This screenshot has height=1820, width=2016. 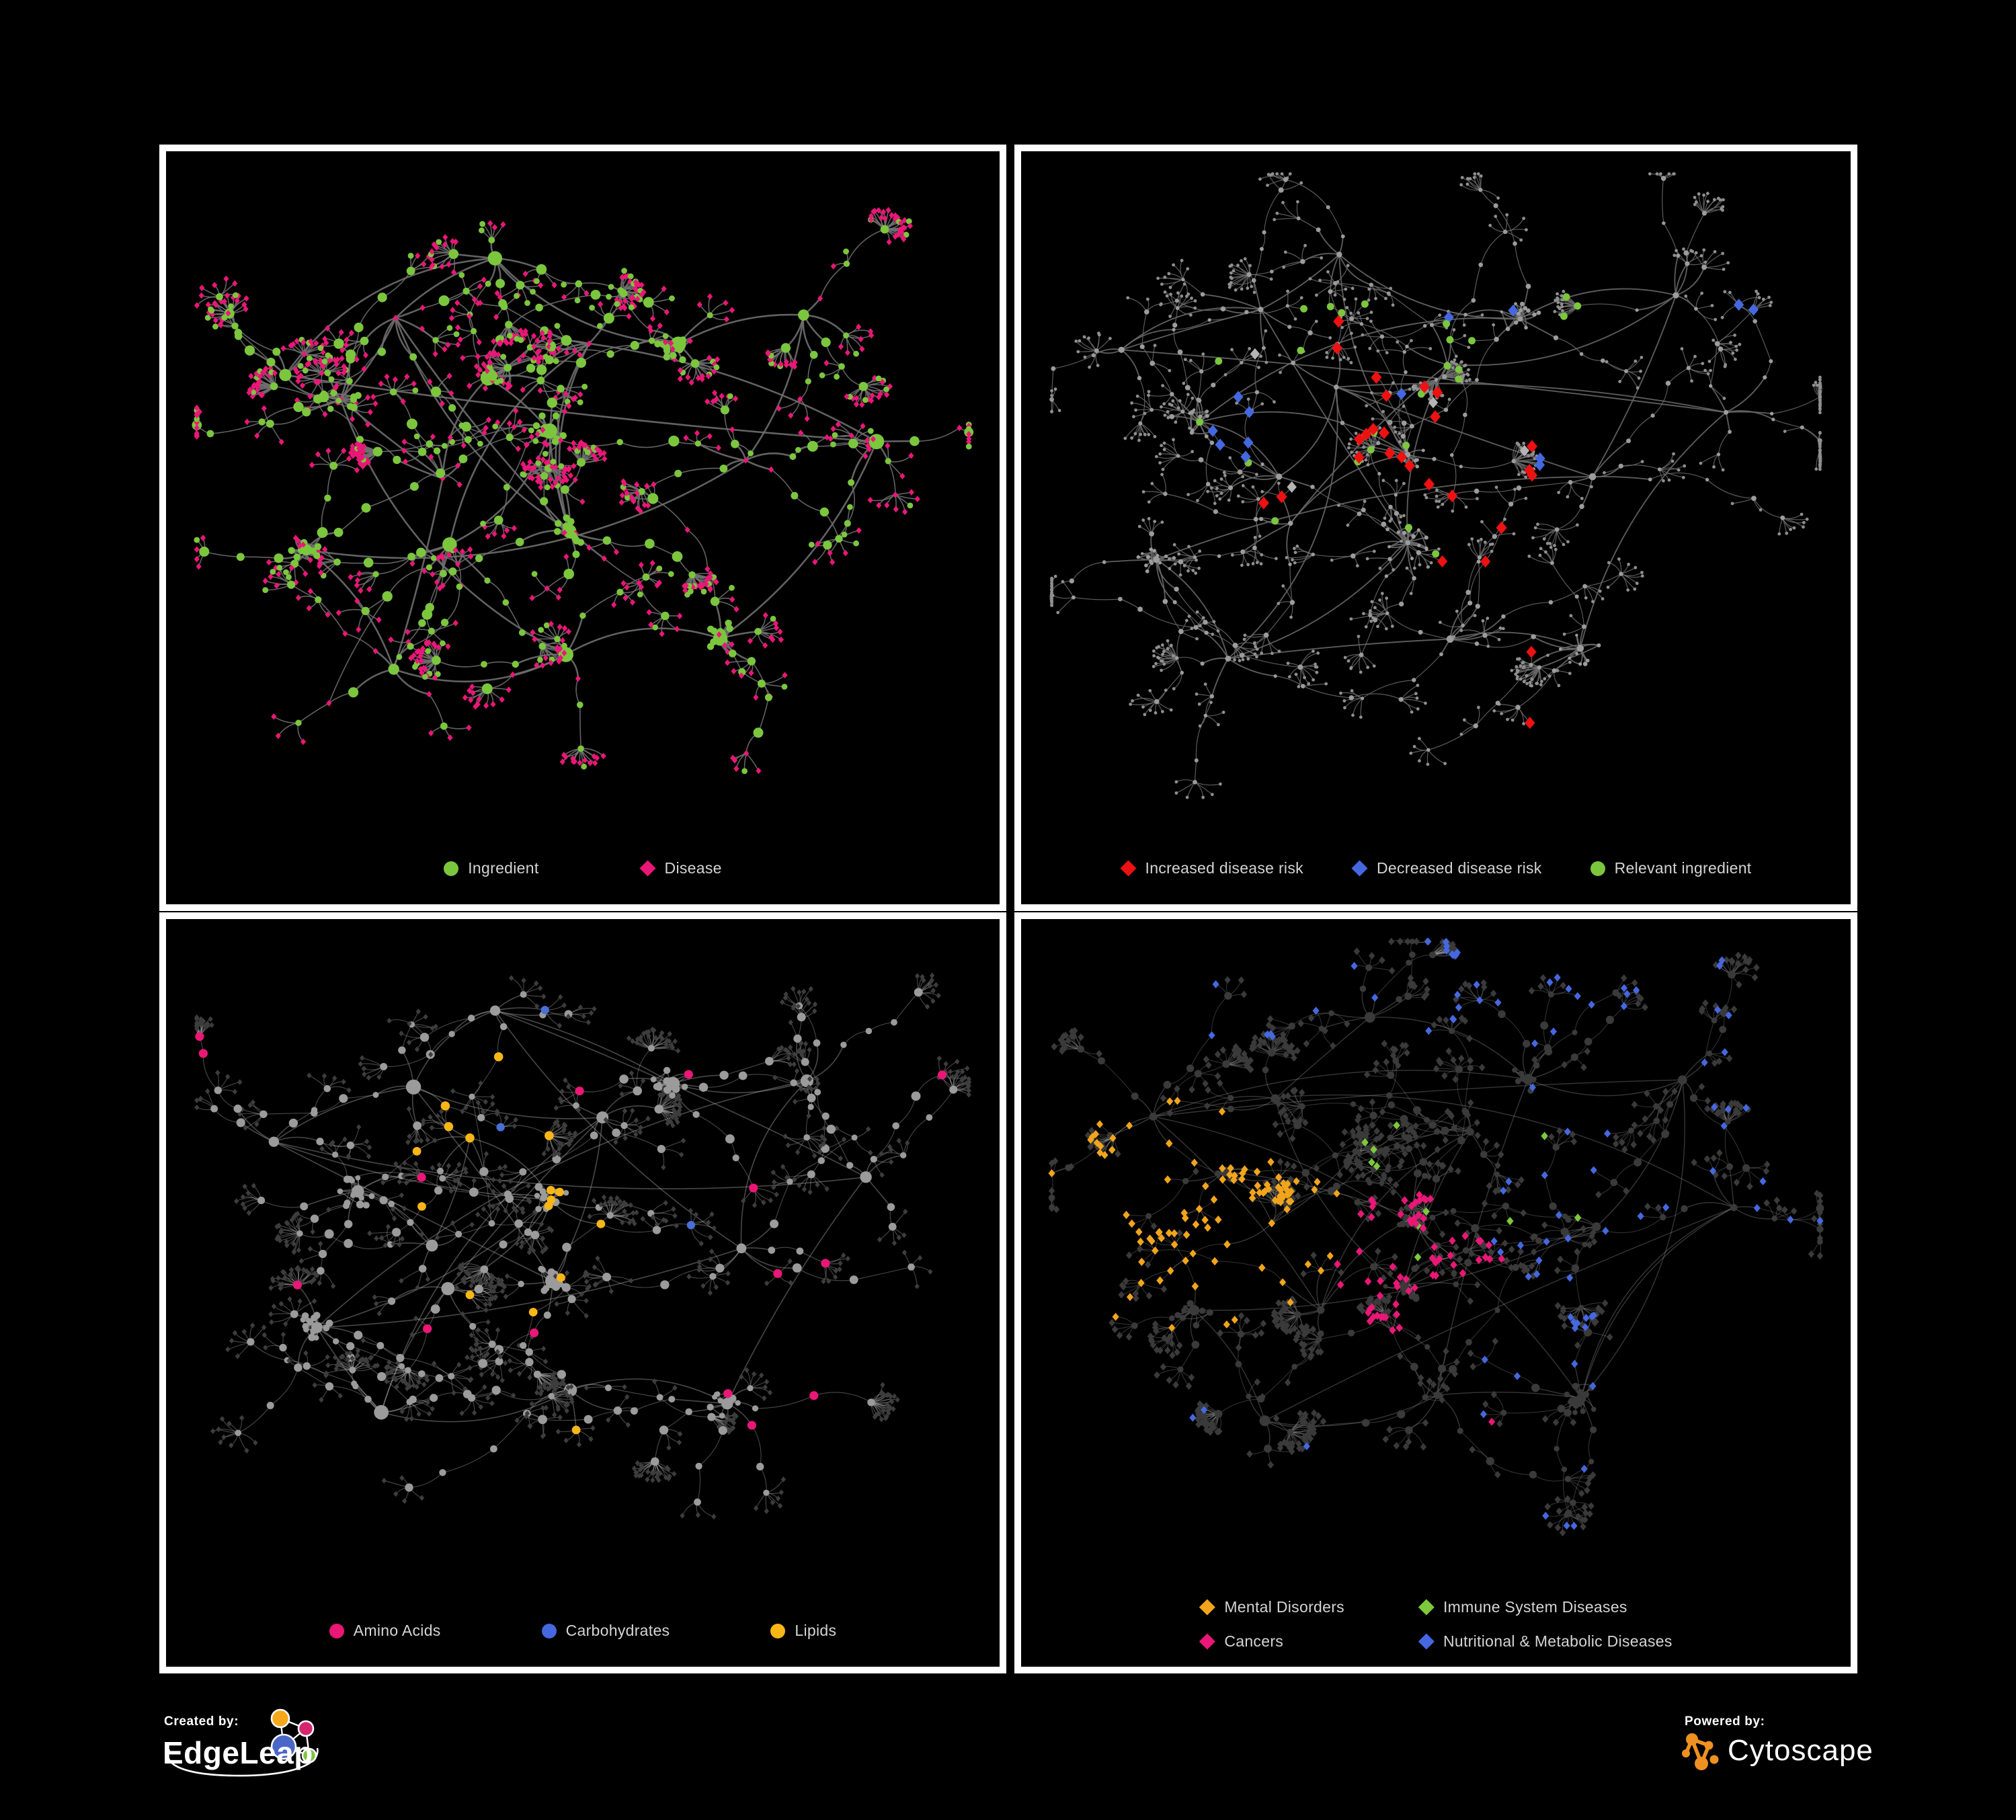 What do you see at coordinates (1557, 1641) in the screenshot?
I see `legend-label: Nutritional & Metabolic Diseases` at bounding box center [1557, 1641].